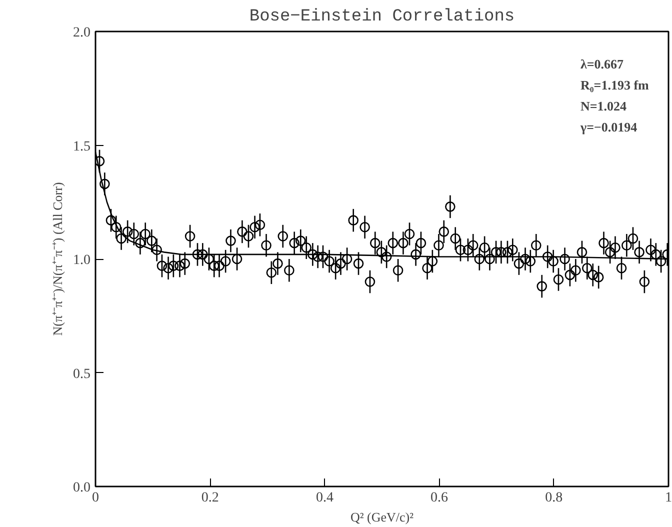 The width and height of the screenshot is (672, 527). Describe the element at coordinates (81, 374) in the screenshot. I see `y-tick-label: 0.5` at that location.